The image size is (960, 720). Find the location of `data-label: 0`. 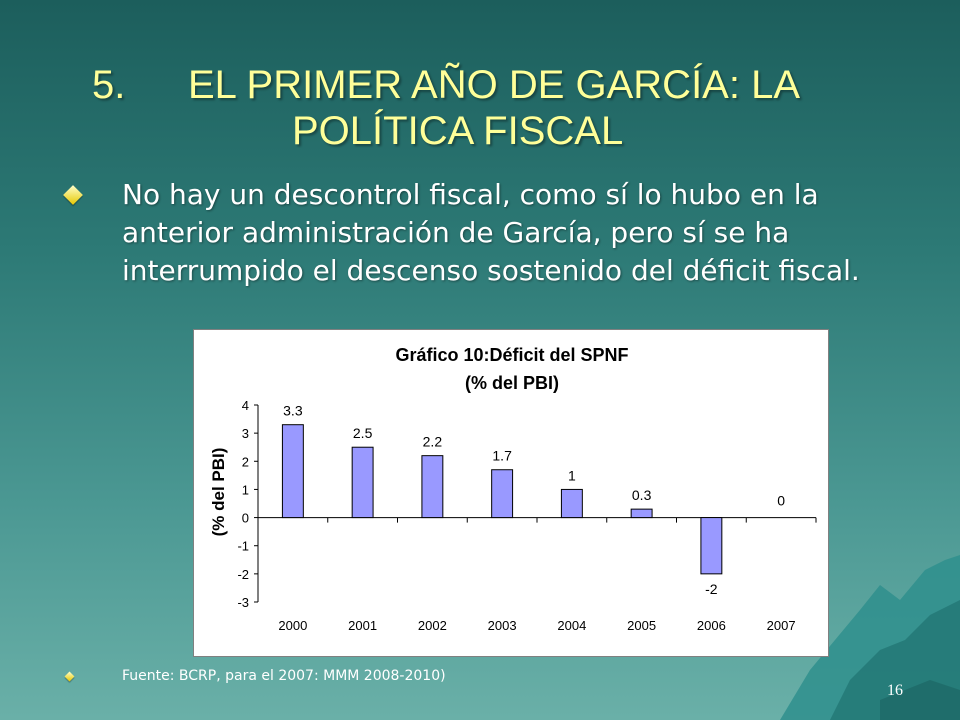

data-label: 0 is located at coordinates (781, 501).